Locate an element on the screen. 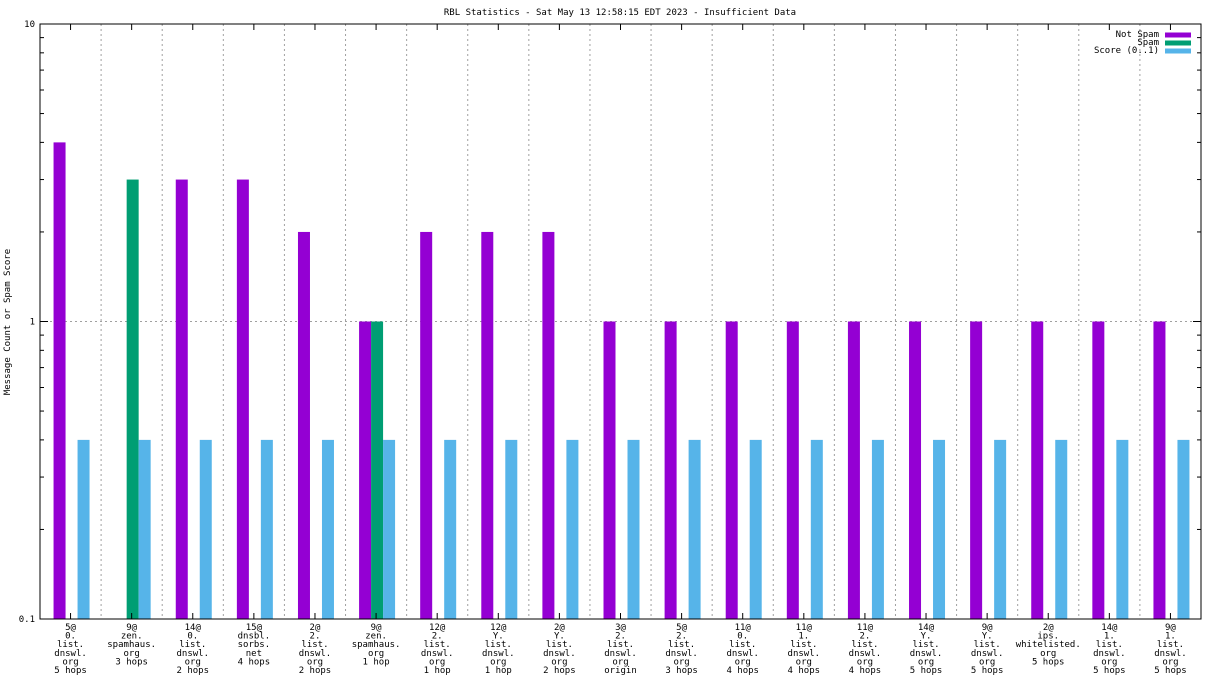 This screenshot has width=1216, height=688. x-tick-label-line: 15@ is located at coordinates (254, 628).